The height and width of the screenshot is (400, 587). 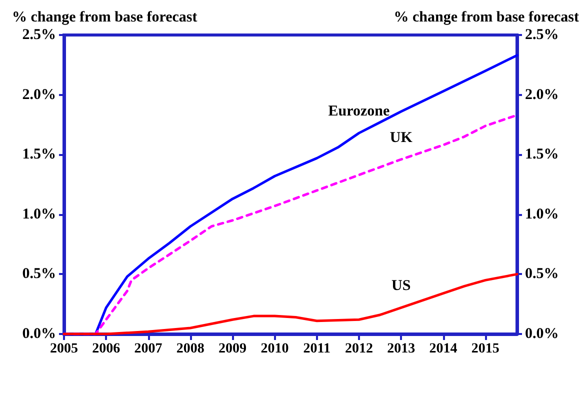 I want to click on x-tick-label: 2008, so click(x=190, y=349).